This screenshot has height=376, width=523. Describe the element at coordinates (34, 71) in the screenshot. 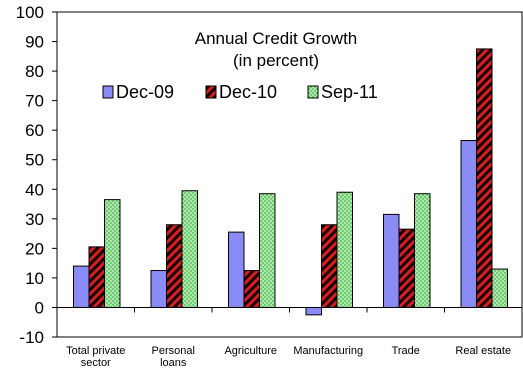

I see `y-tick-label: 80` at that location.